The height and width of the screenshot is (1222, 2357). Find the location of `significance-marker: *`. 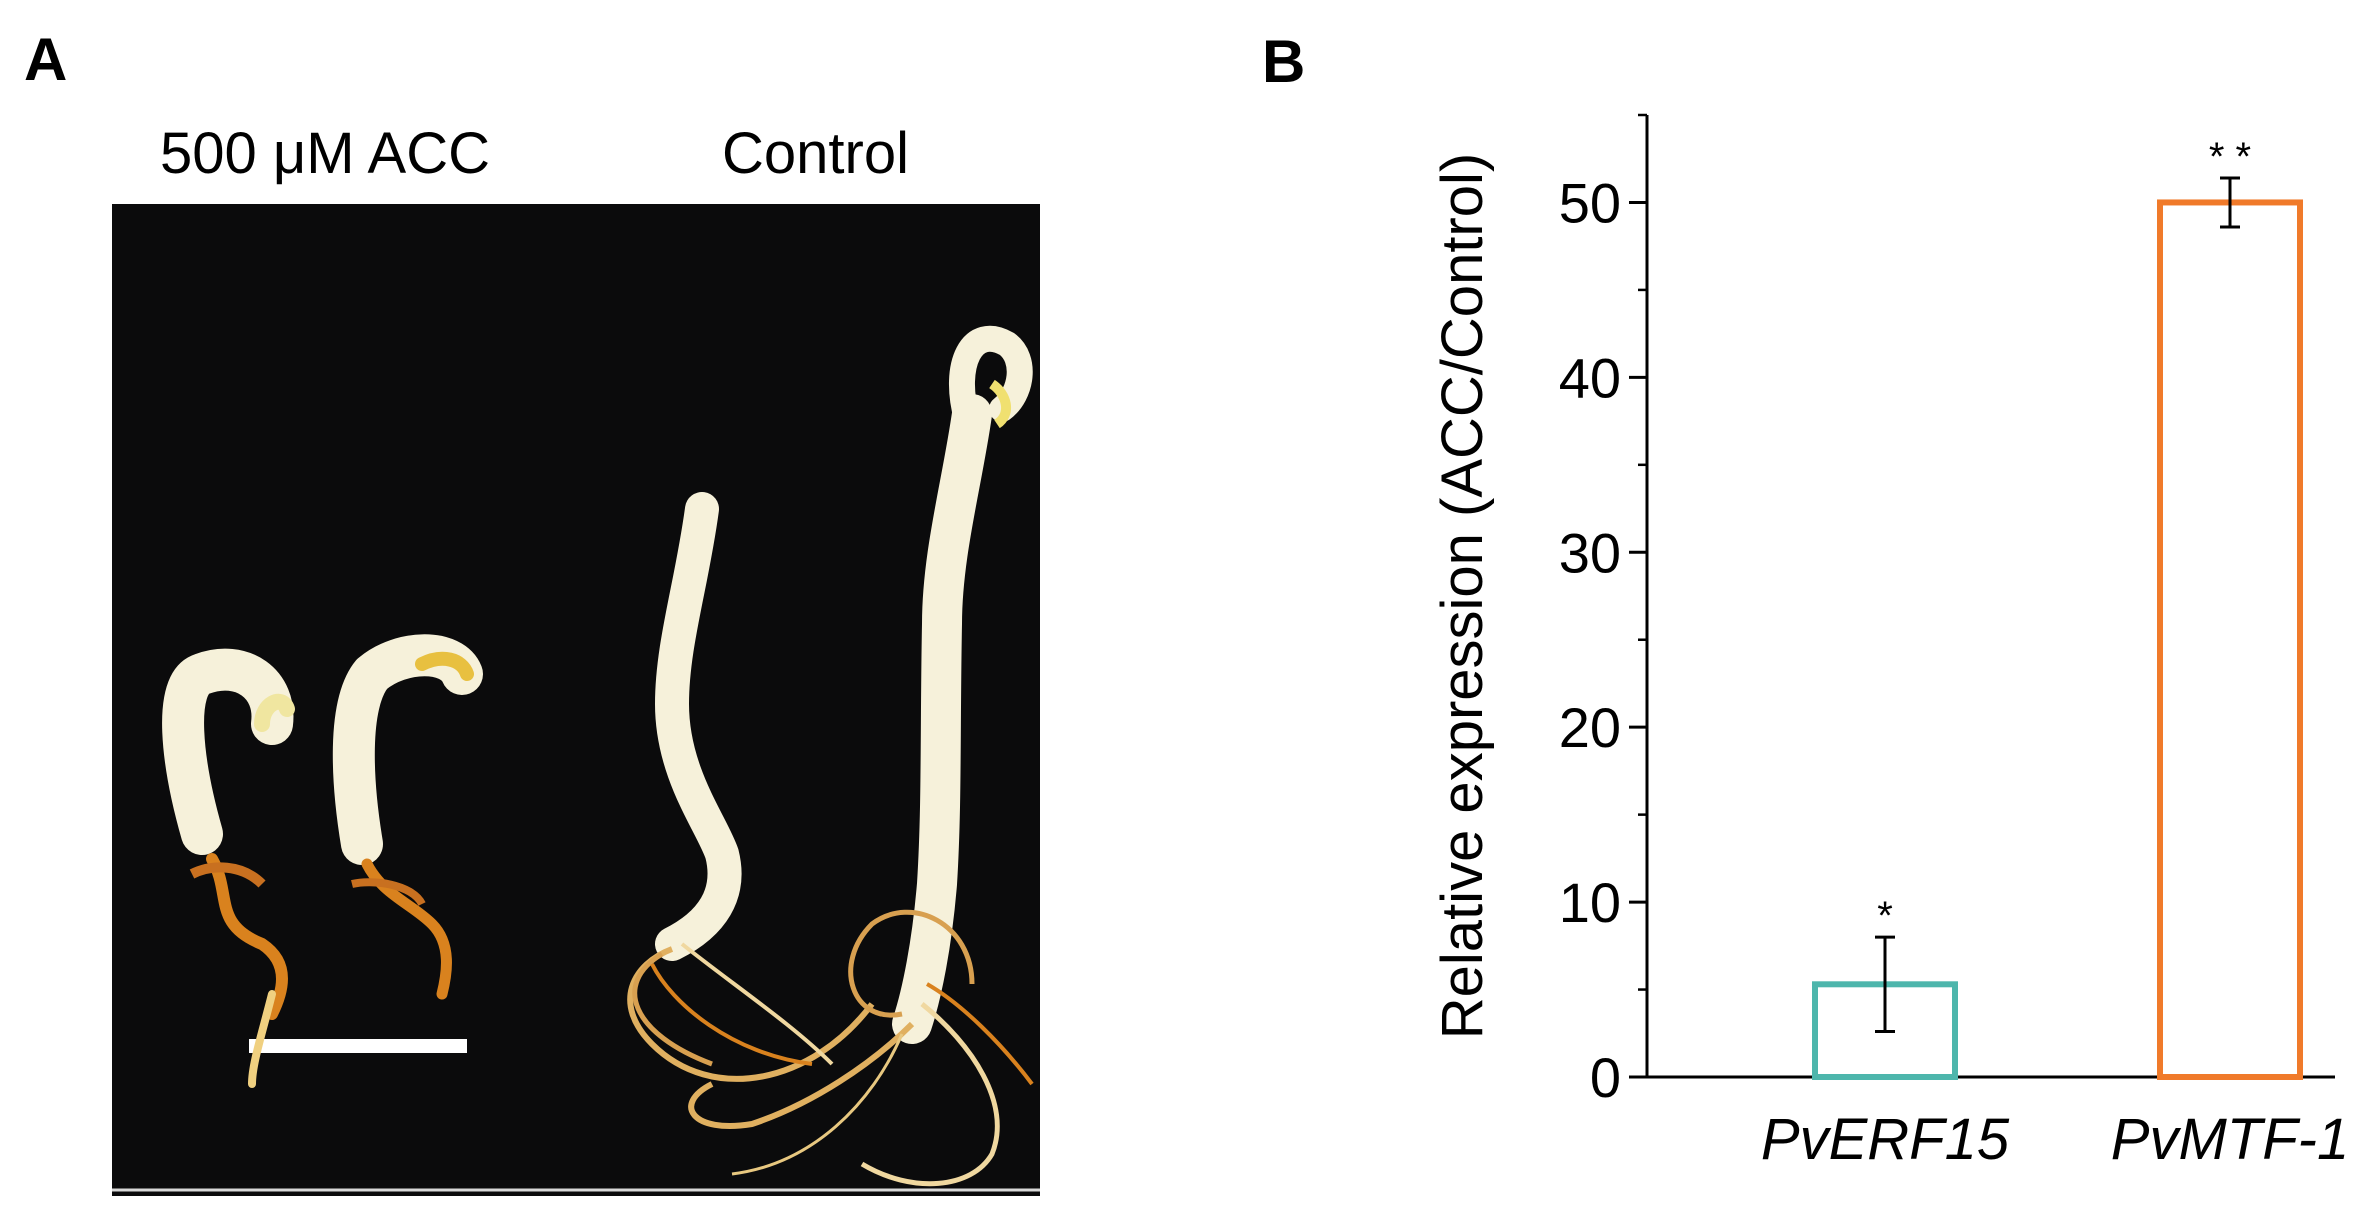

significance-marker: * is located at coordinates (1885, 916).